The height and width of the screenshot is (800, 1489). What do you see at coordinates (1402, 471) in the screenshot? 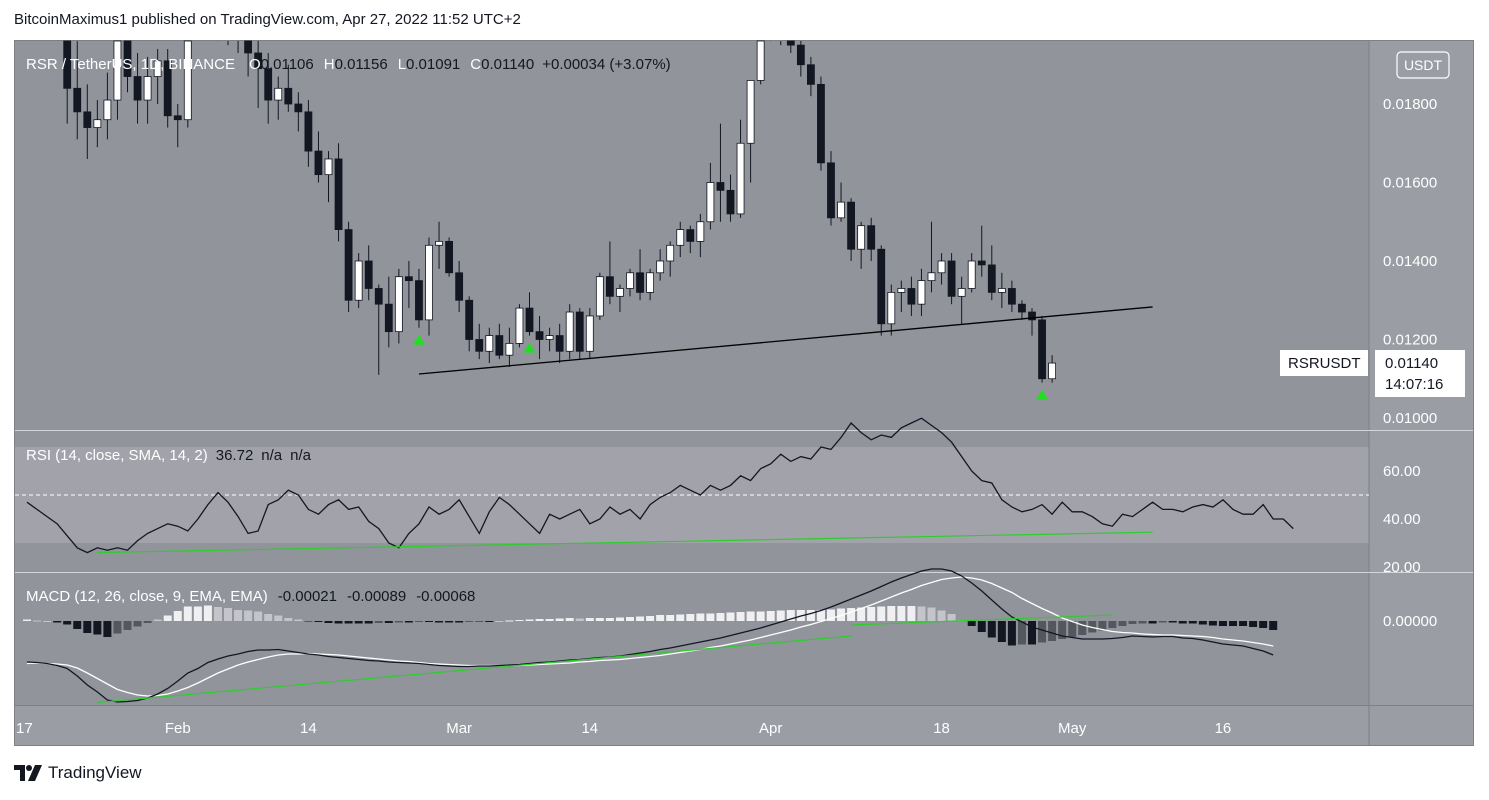
I see `rsi-tick-label: 60.00` at bounding box center [1402, 471].